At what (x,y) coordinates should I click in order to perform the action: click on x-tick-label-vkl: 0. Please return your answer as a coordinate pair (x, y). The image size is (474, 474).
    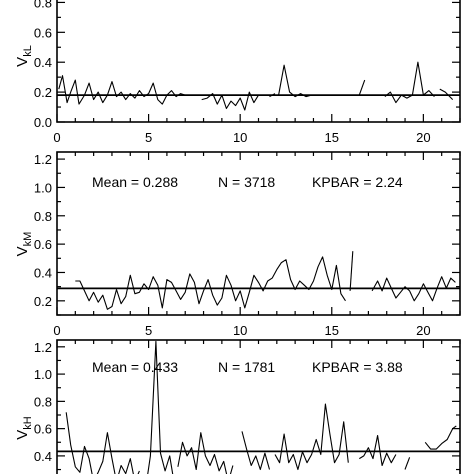
    Looking at the image, I should click on (56, 137).